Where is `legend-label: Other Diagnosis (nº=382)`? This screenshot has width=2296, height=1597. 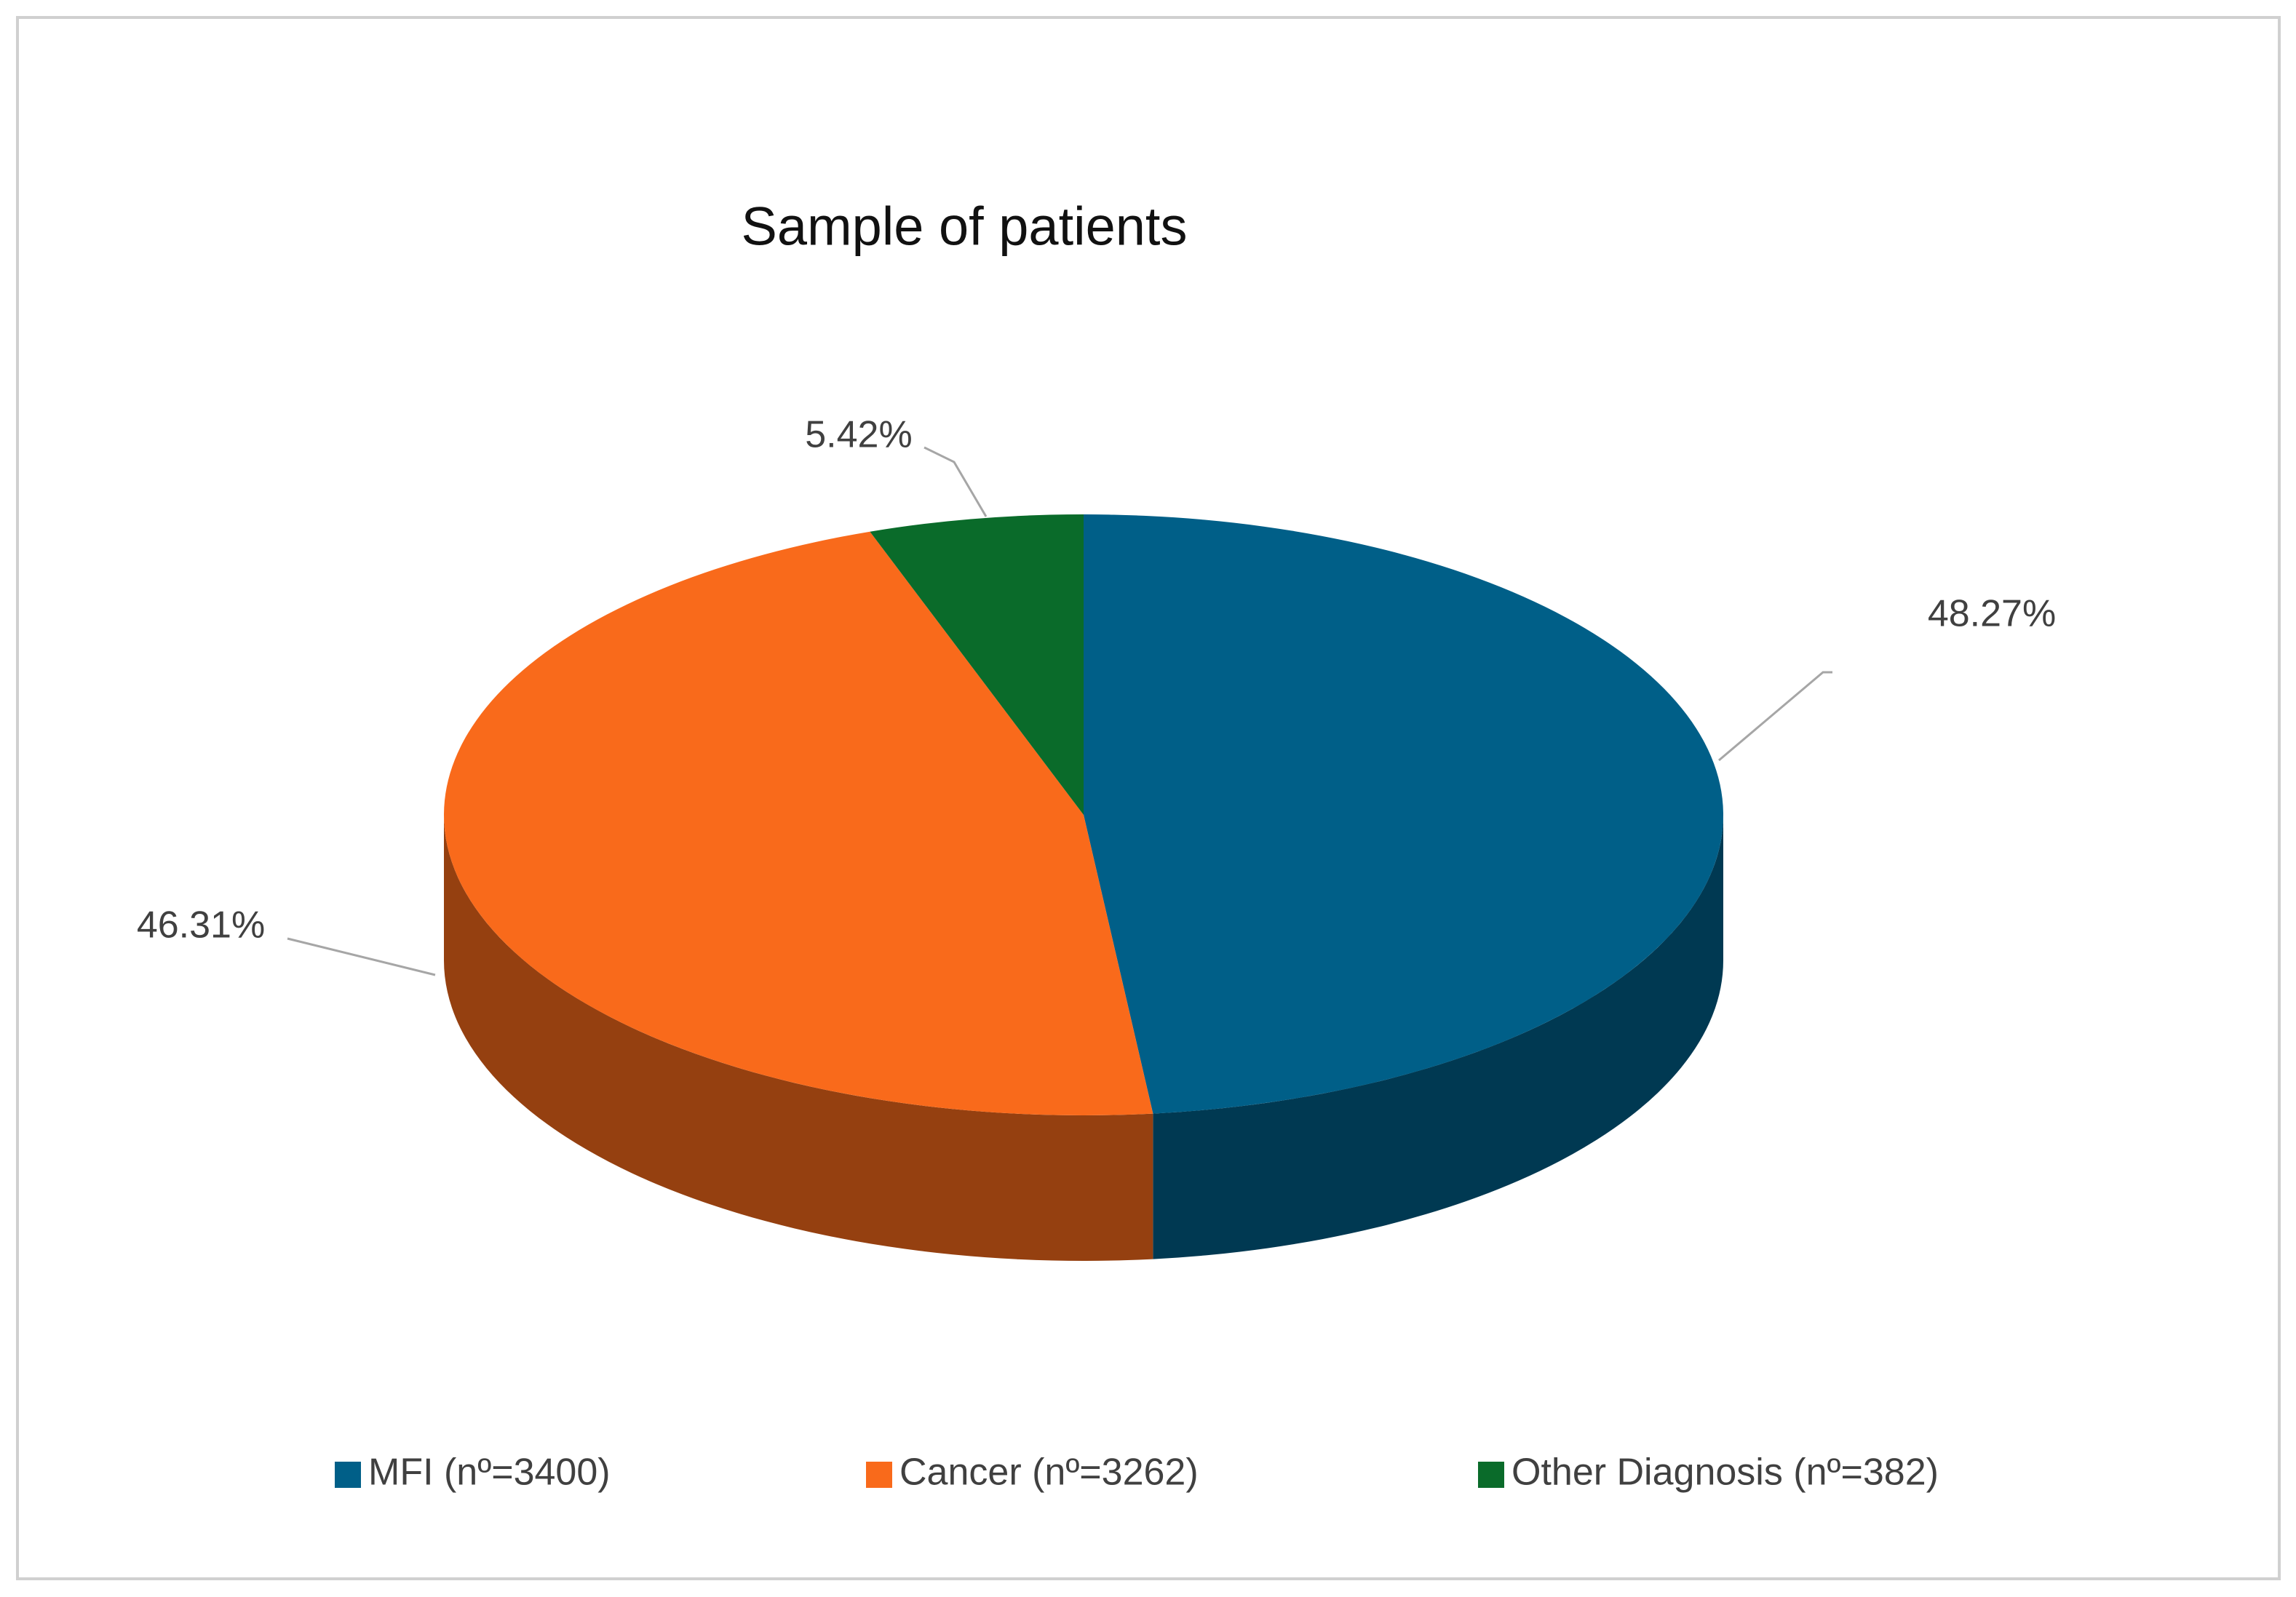 legend-label: Other Diagnosis (nº=382) is located at coordinates (1725, 1472).